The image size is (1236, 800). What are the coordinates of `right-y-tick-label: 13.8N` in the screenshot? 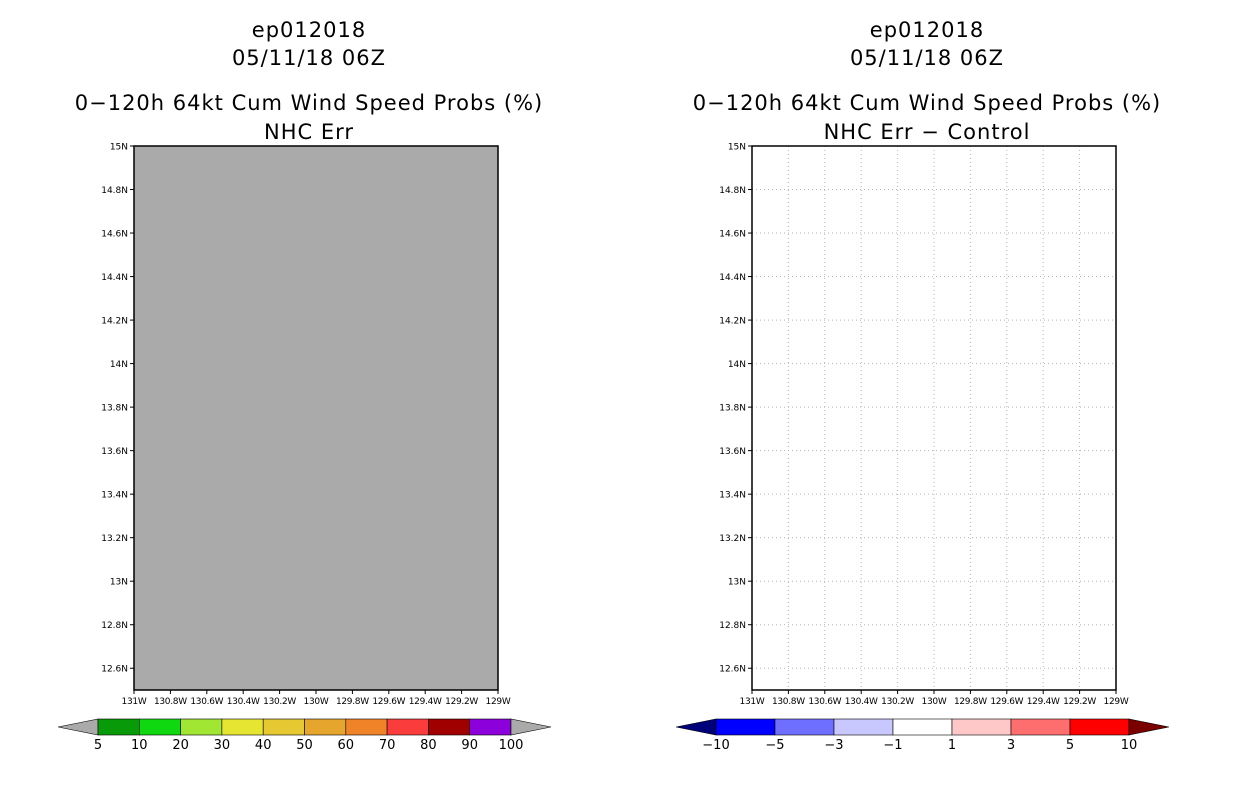 It's located at (732, 409).